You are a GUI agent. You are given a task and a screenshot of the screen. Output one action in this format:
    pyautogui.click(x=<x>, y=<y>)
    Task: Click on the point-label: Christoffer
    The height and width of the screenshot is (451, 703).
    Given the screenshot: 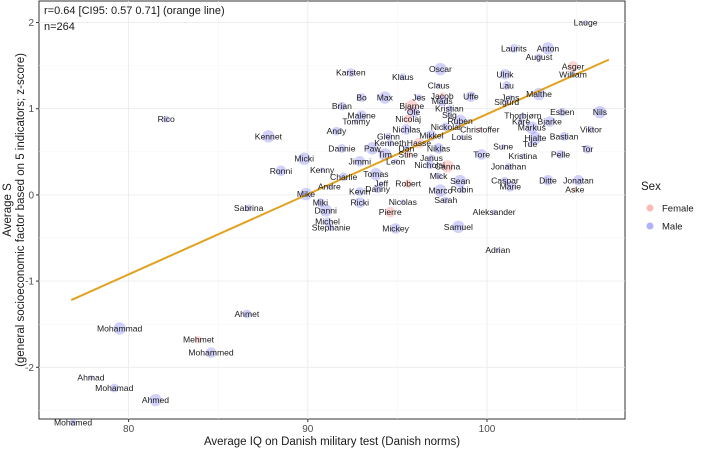 What is the action you would take?
    pyautogui.click(x=480, y=129)
    